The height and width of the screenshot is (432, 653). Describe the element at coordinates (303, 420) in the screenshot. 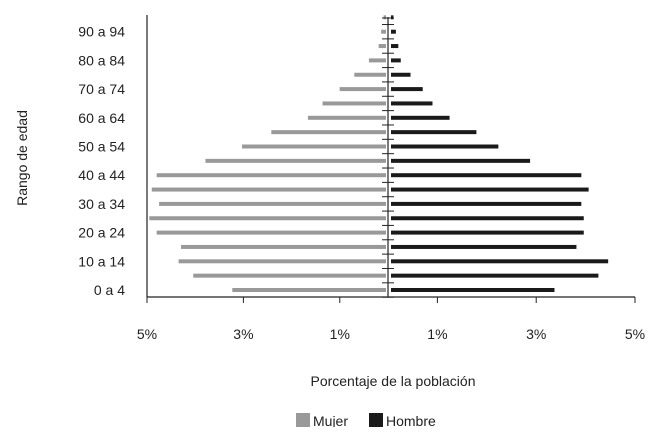

I see `legend-swatch-mujer` at that location.